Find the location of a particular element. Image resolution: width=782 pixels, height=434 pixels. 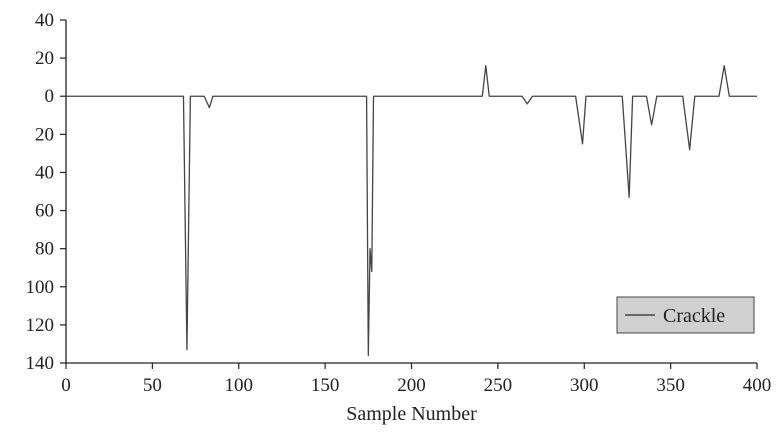

legend-label: Crackle is located at coordinates (694, 316).